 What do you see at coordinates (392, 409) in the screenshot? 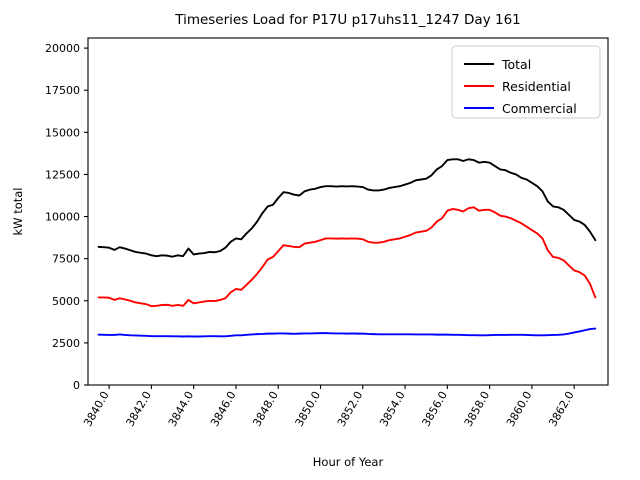
I see `x-tick-label: 3854.0` at bounding box center [392, 409].